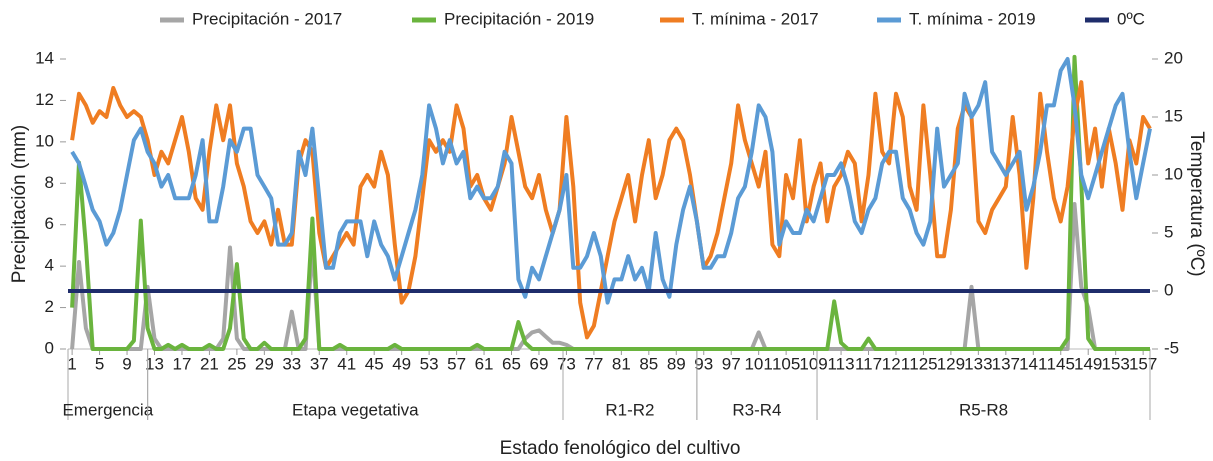 The width and height of the screenshot is (1213, 461). What do you see at coordinates (456, 363) in the screenshot?
I see `x-tick-label: 57` at bounding box center [456, 363].